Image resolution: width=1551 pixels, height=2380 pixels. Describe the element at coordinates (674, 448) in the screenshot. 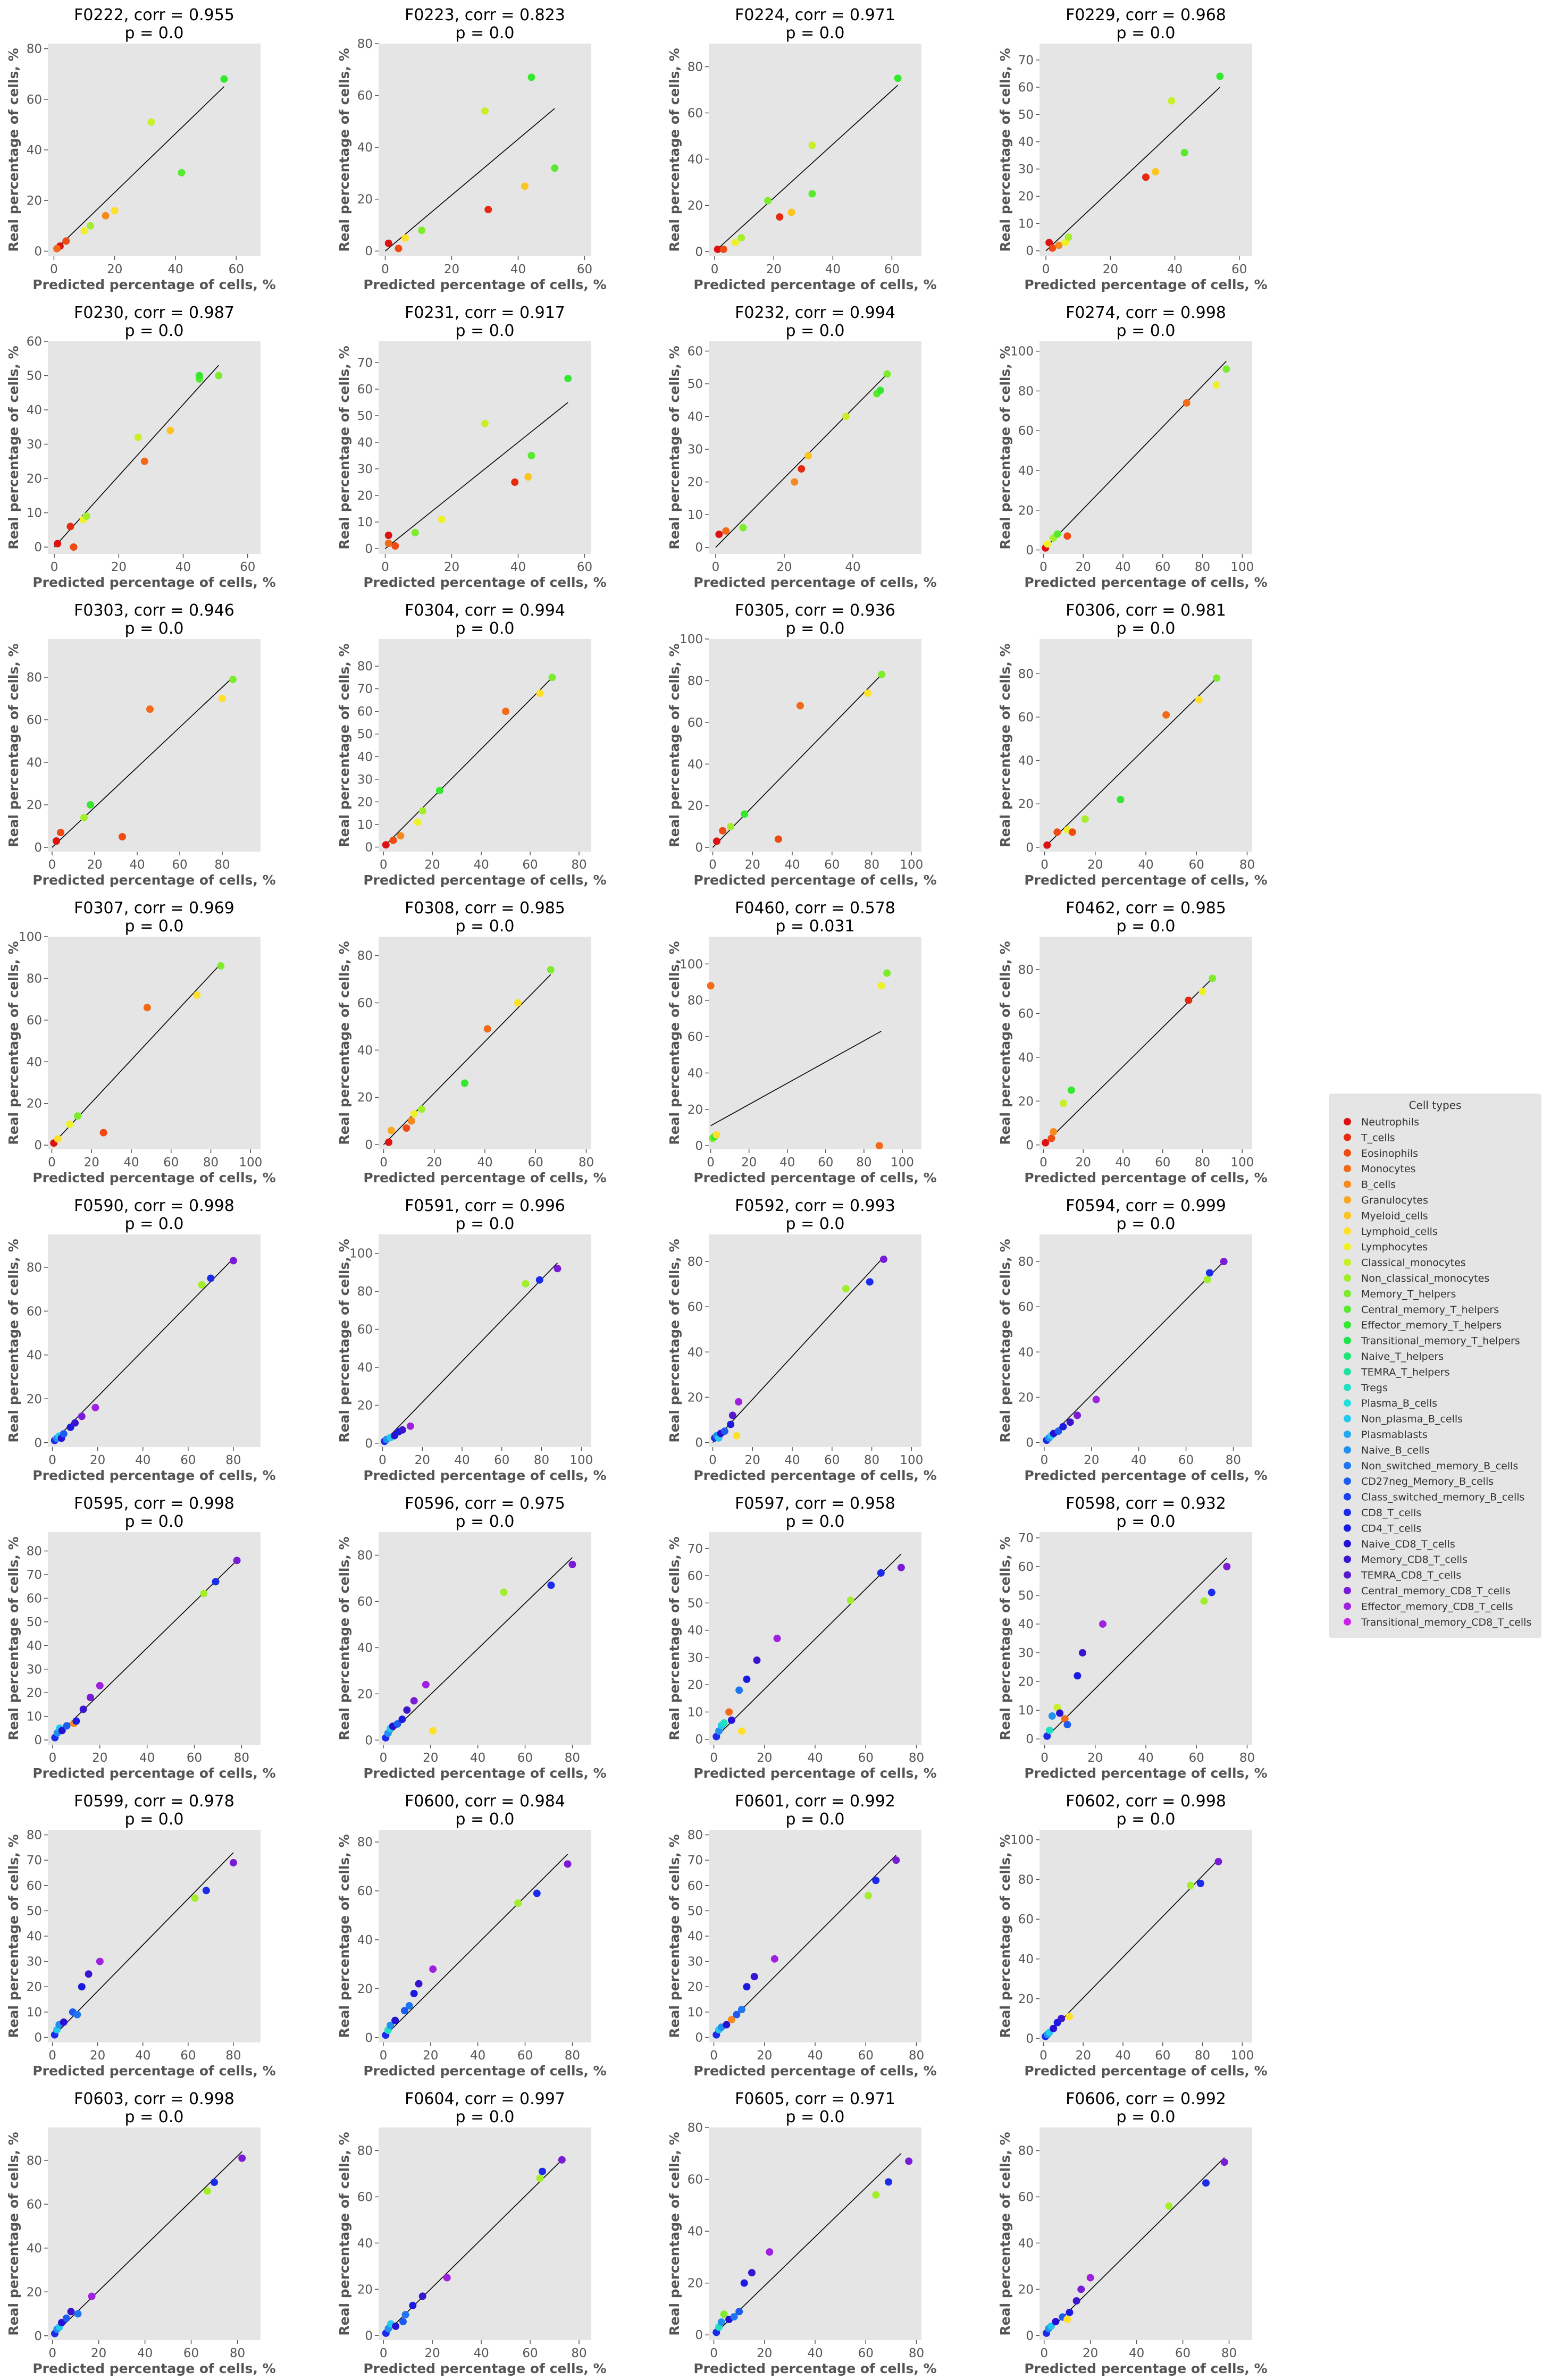

I see `y-axis-label: Real percentage of cells, %` at that location.